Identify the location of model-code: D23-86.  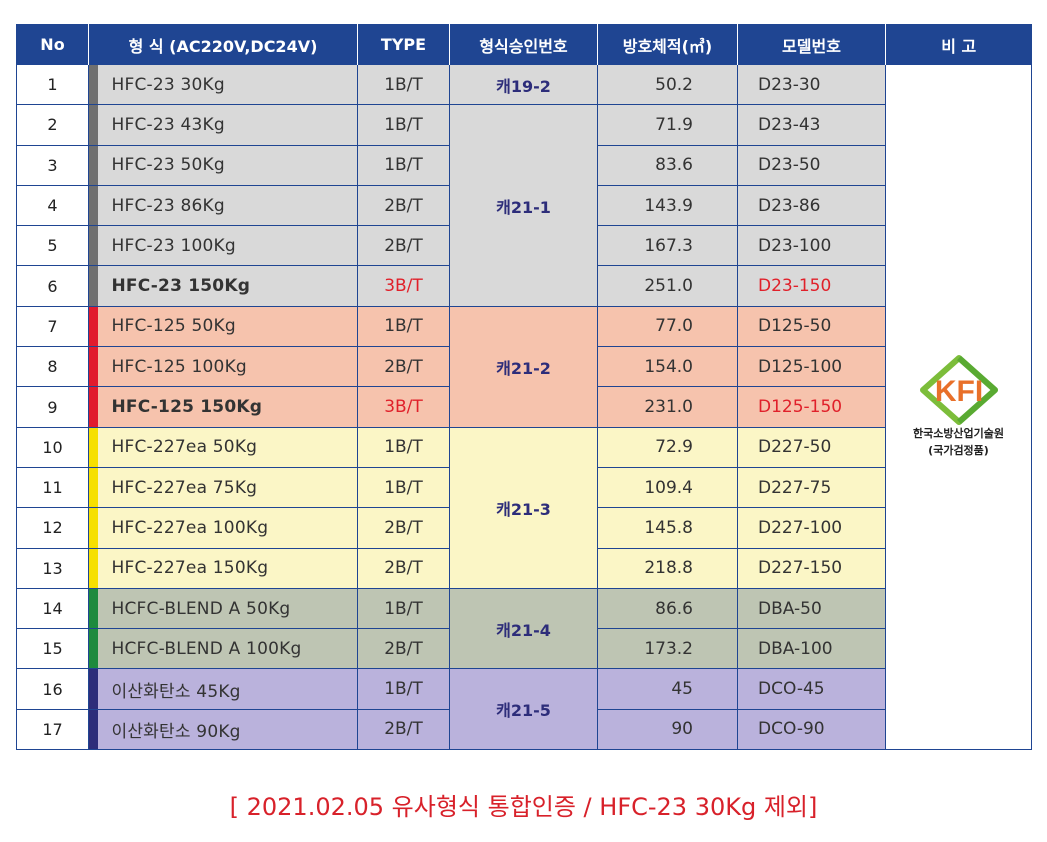
(811, 206).